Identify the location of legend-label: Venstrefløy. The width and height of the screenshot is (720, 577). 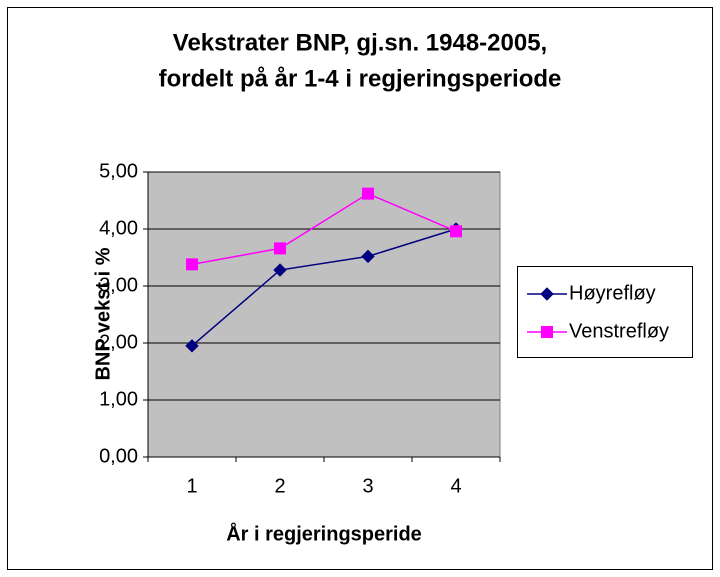
(619, 331).